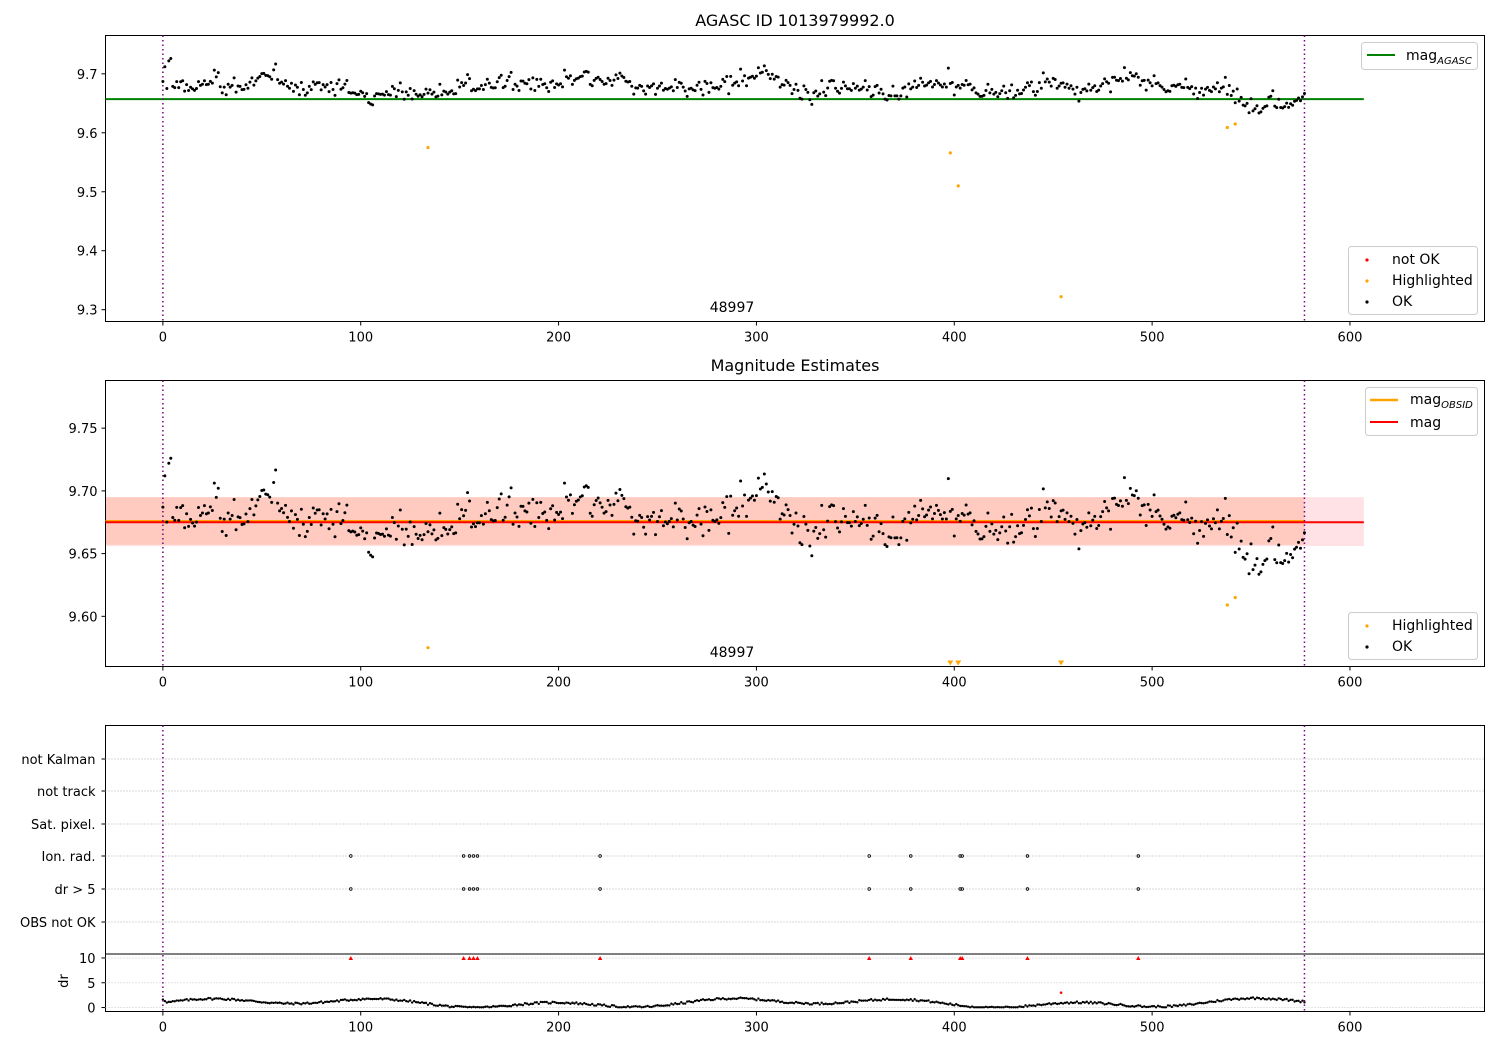 This screenshot has height=1050, width=1500. What do you see at coordinates (63, 825) in the screenshot?
I see `flag-row-label: Sat. pixel.` at bounding box center [63, 825].